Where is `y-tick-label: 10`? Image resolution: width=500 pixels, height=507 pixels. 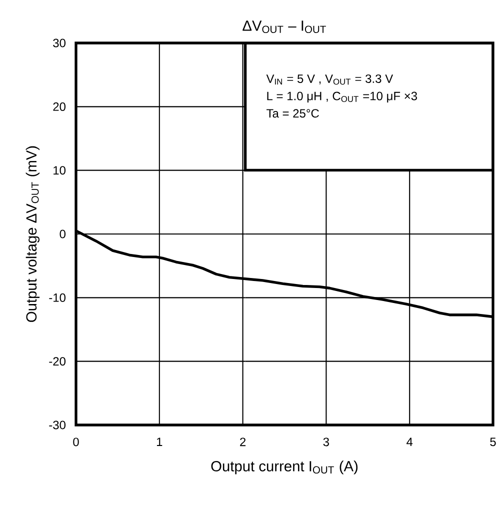 y-tick-label: 10 is located at coordinates (60, 170).